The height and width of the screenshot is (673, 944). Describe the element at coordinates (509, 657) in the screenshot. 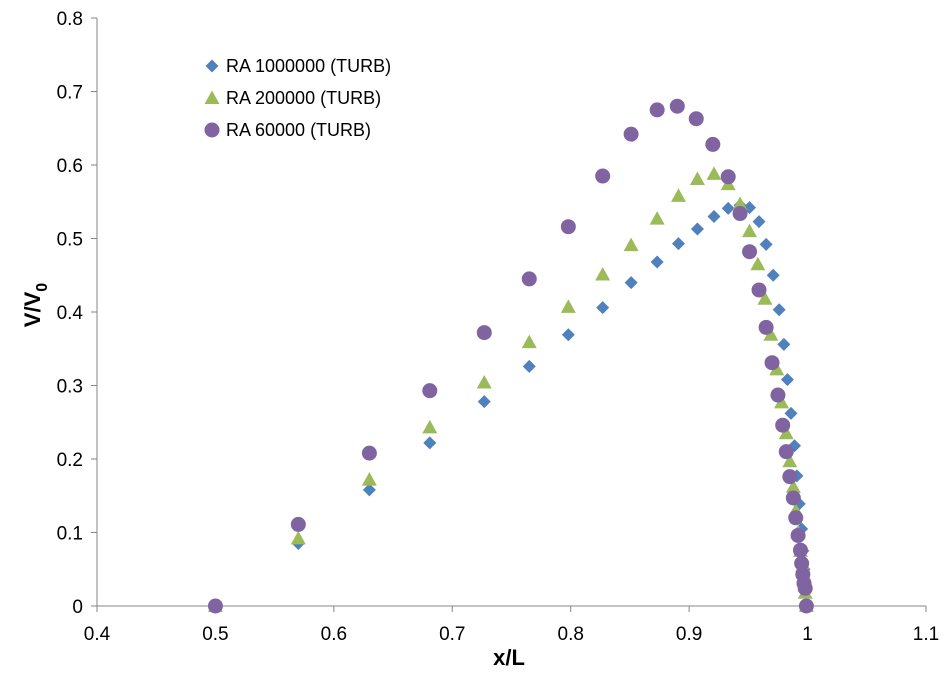

I see `x-axis-title: x/L` at that location.